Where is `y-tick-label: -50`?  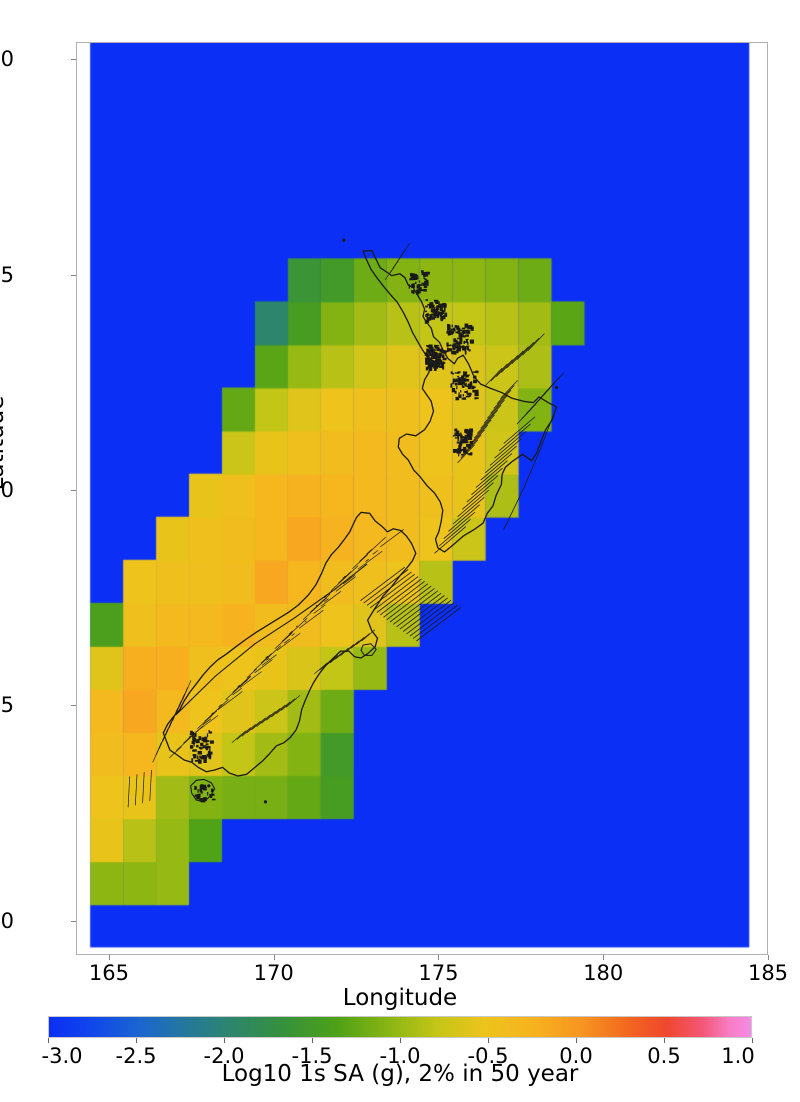
y-tick-label: -50 is located at coordinates (7, 920).